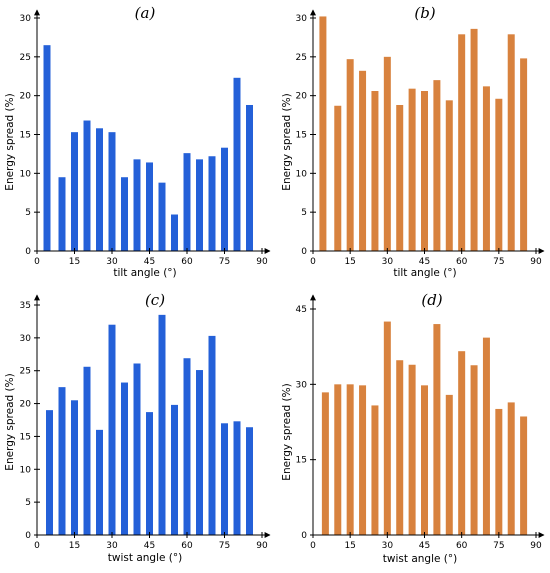 The height and width of the screenshot is (573, 550). Describe the element at coordinates (155, 300) in the screenshot. I see `panel-label: (c)` at that location.